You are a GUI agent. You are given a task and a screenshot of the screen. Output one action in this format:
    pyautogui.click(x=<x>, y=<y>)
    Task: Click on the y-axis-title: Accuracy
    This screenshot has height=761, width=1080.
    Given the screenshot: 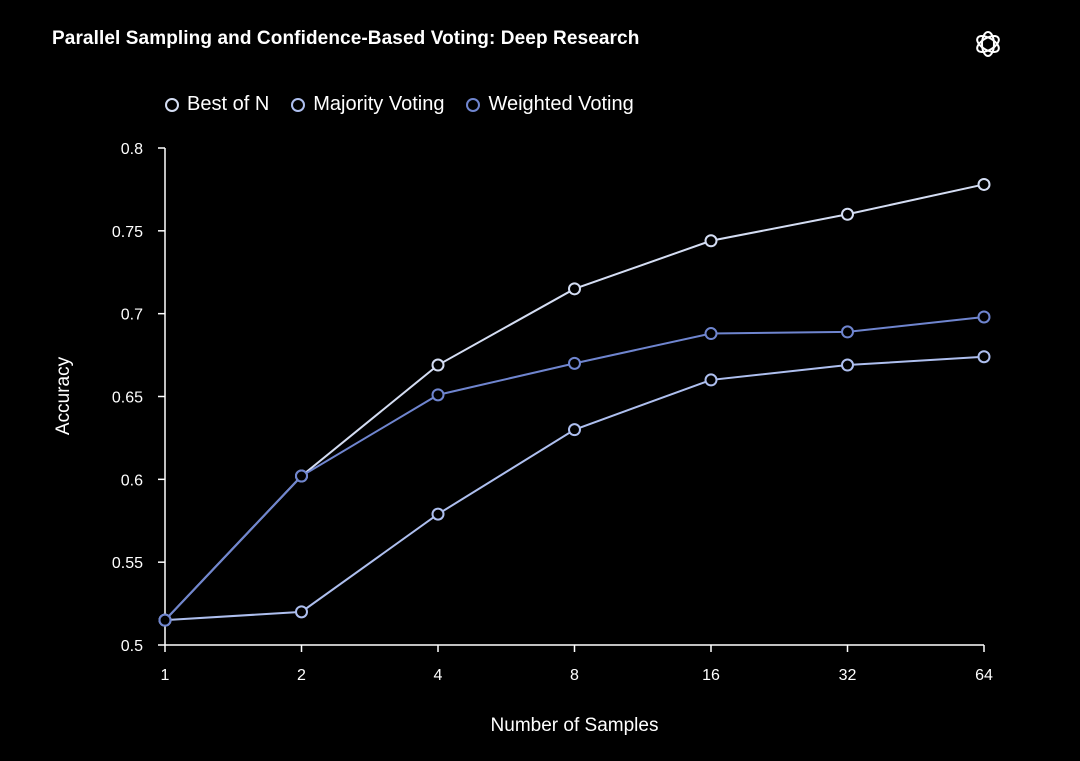 What is the action you would take?
    pyautogui.click(x=63, y=395)
    